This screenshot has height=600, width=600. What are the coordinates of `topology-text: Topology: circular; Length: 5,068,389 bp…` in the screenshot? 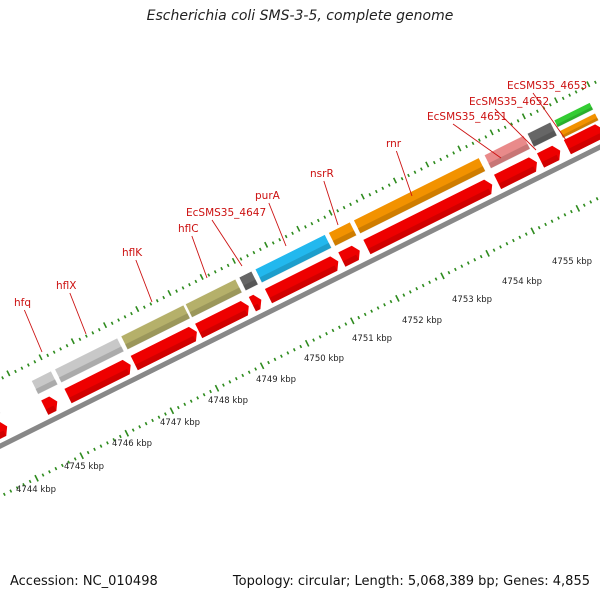 It's located at (411, 581).